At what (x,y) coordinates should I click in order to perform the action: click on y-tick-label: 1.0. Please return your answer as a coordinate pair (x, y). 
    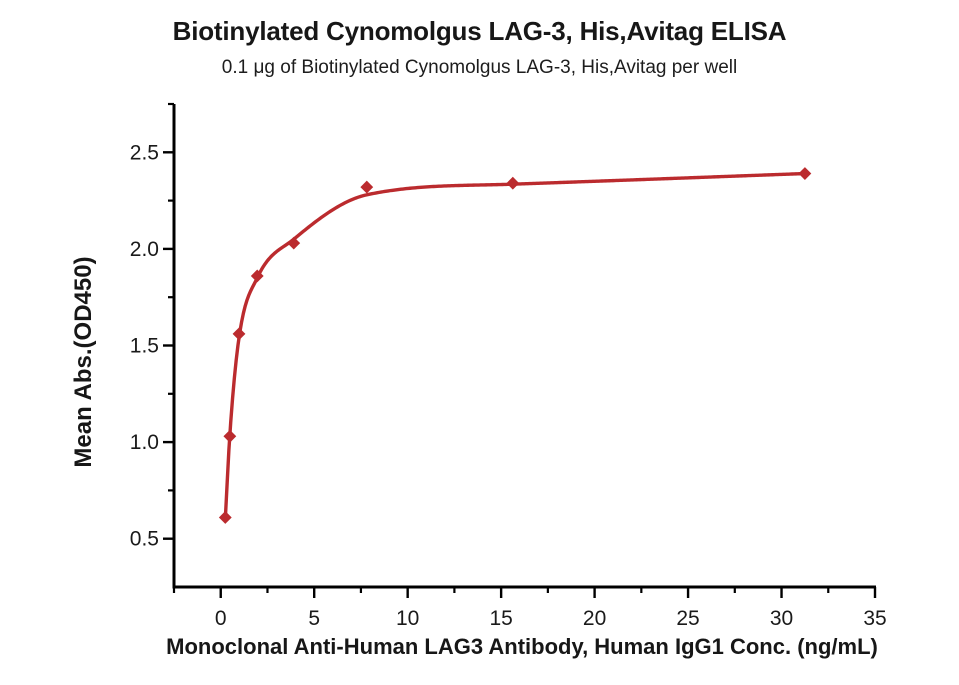
    Looking at the image, I should click on (144, 442).